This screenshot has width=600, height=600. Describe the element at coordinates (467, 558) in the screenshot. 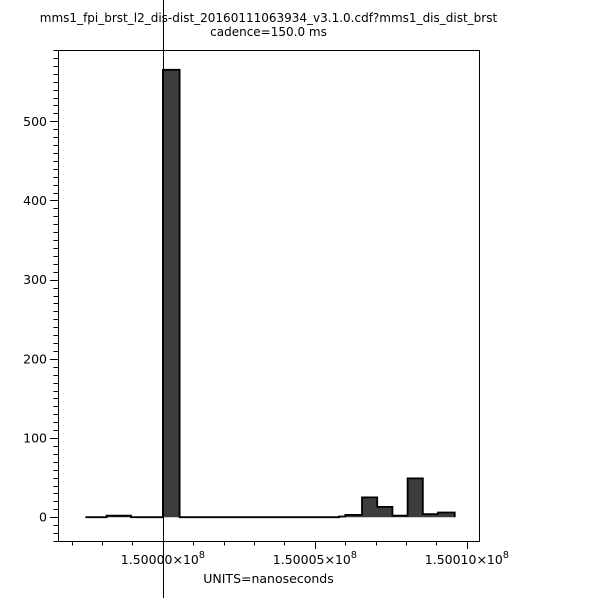

I see `x-tick-label: 1.50010×10⁸` at that location.